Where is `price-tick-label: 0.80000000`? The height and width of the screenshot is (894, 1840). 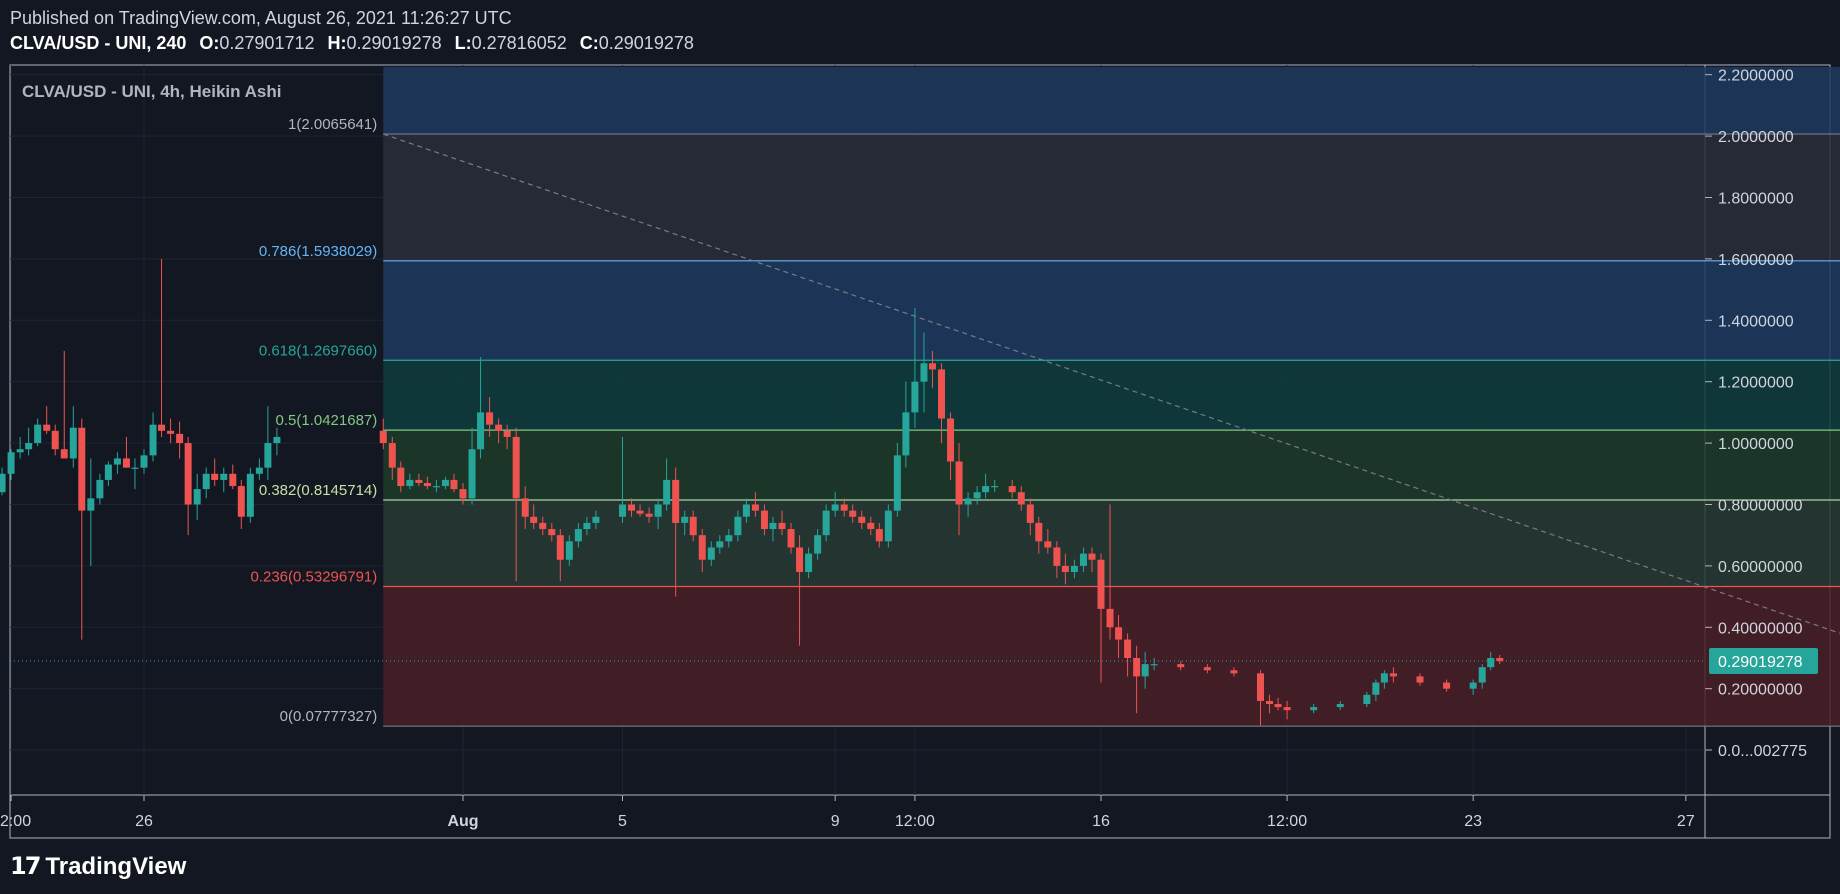 price-tick-label: 0.80000000 is located at coordinates (1760, 505).